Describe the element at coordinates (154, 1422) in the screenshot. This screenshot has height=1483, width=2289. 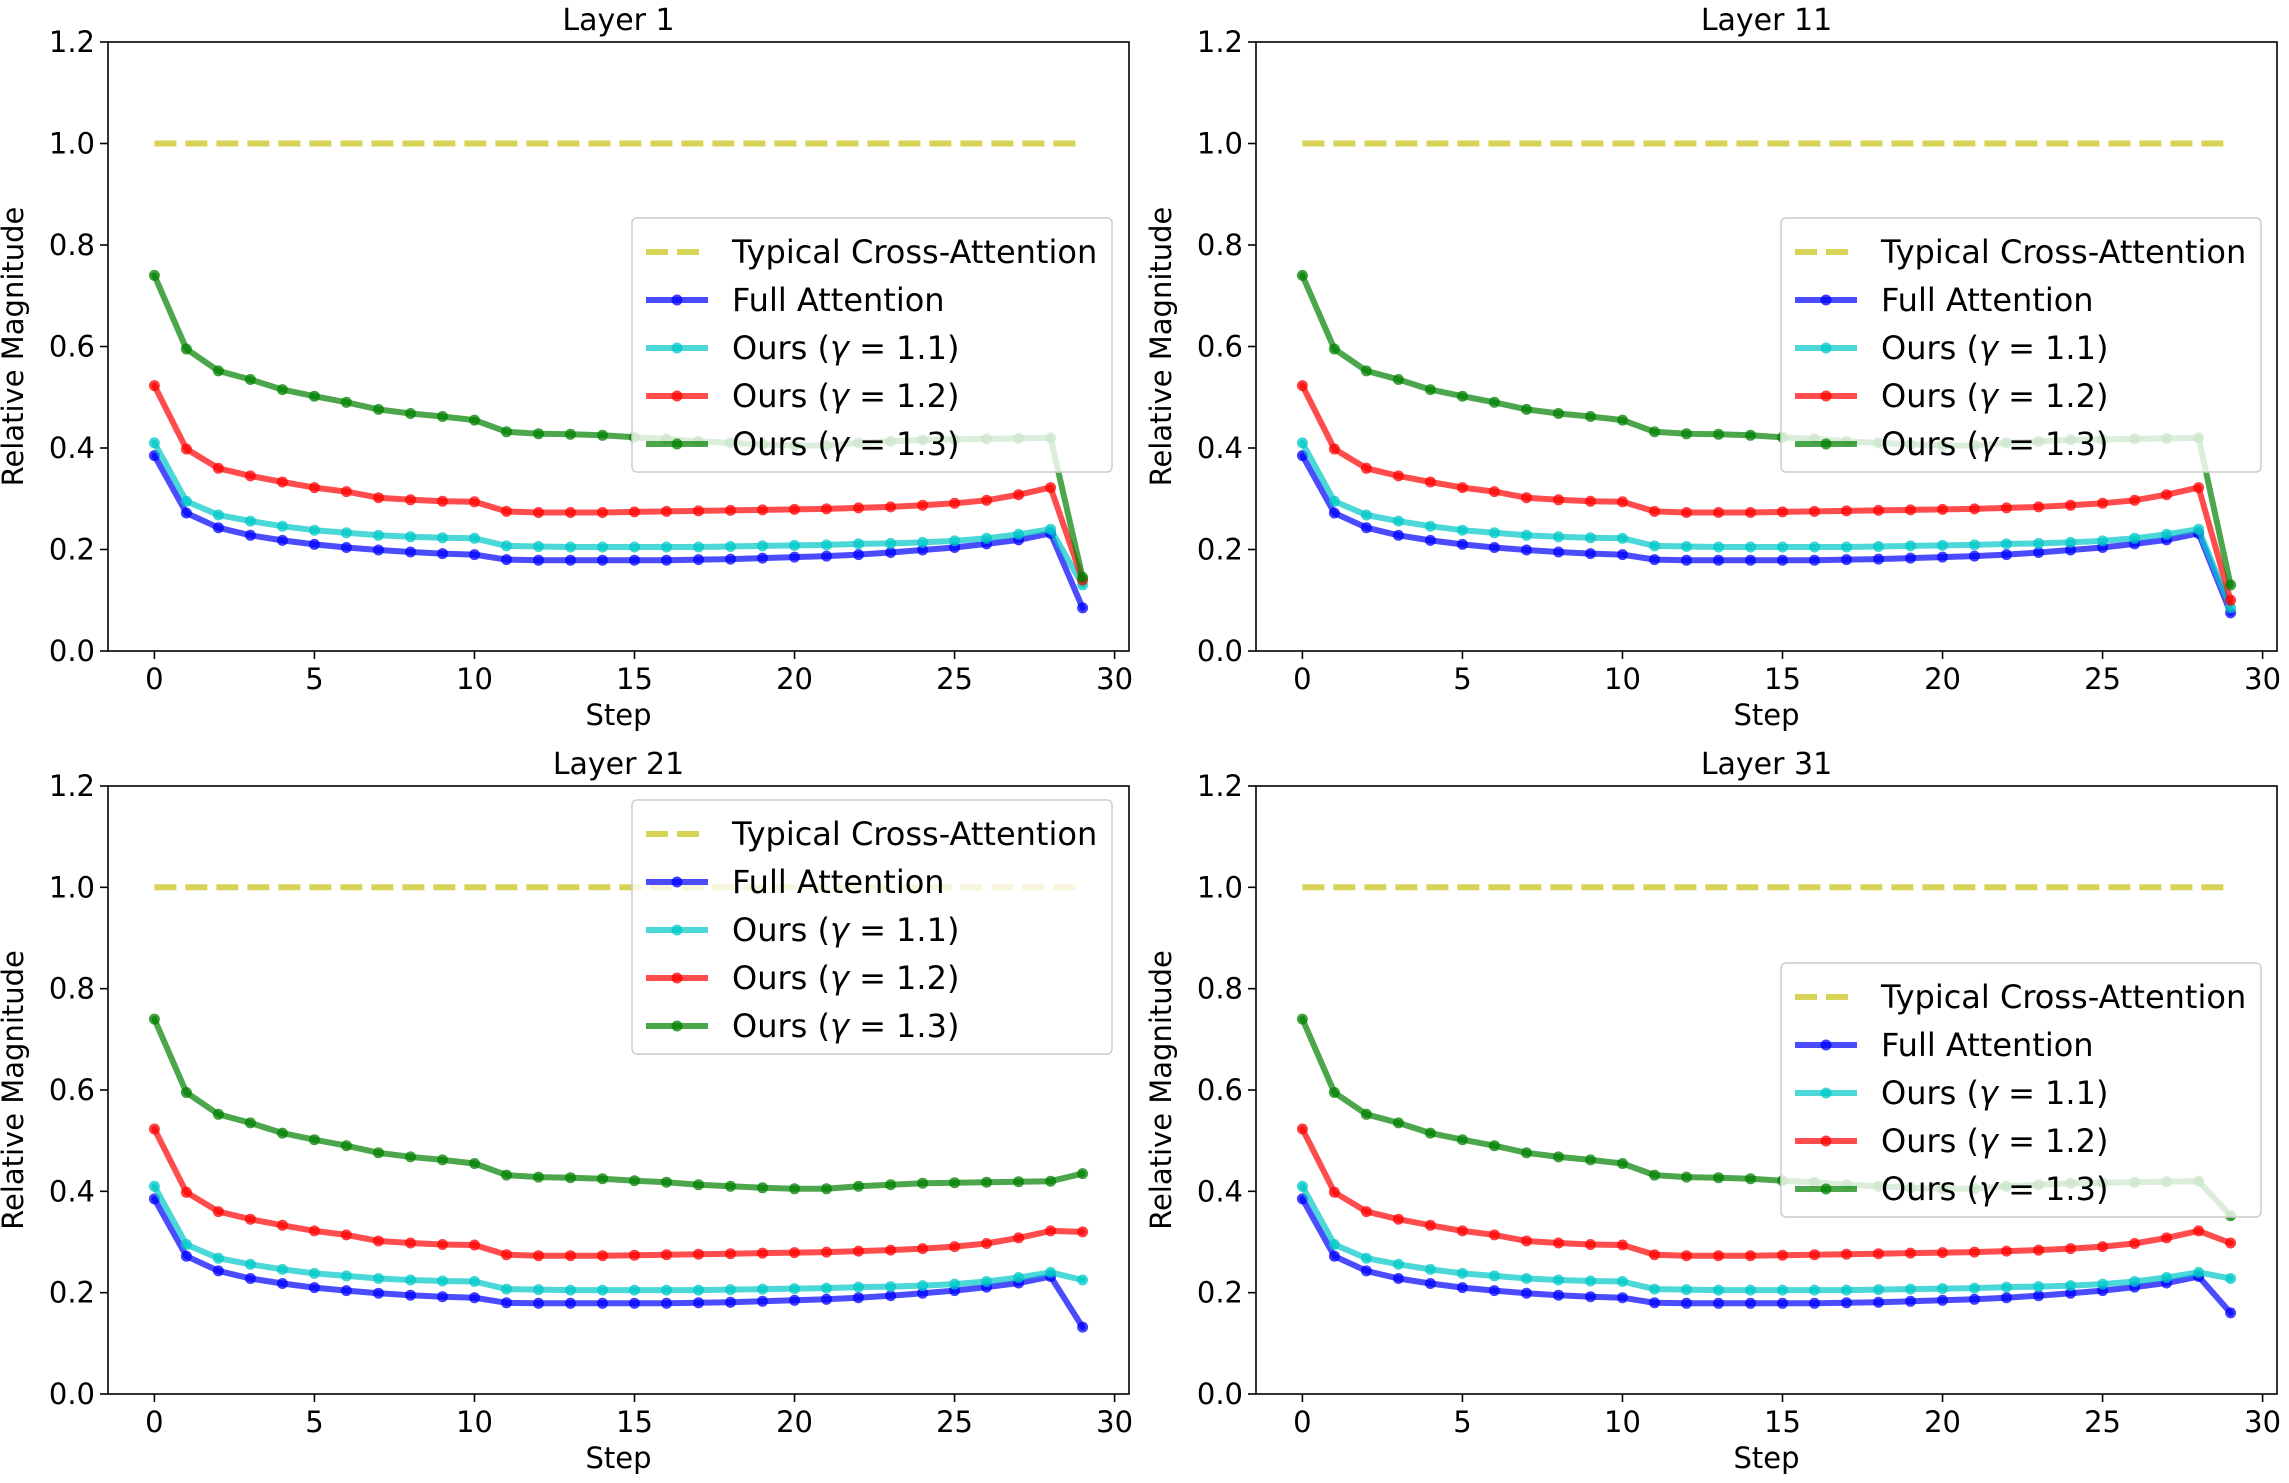
I see `x-tick-label: 0` at that location.